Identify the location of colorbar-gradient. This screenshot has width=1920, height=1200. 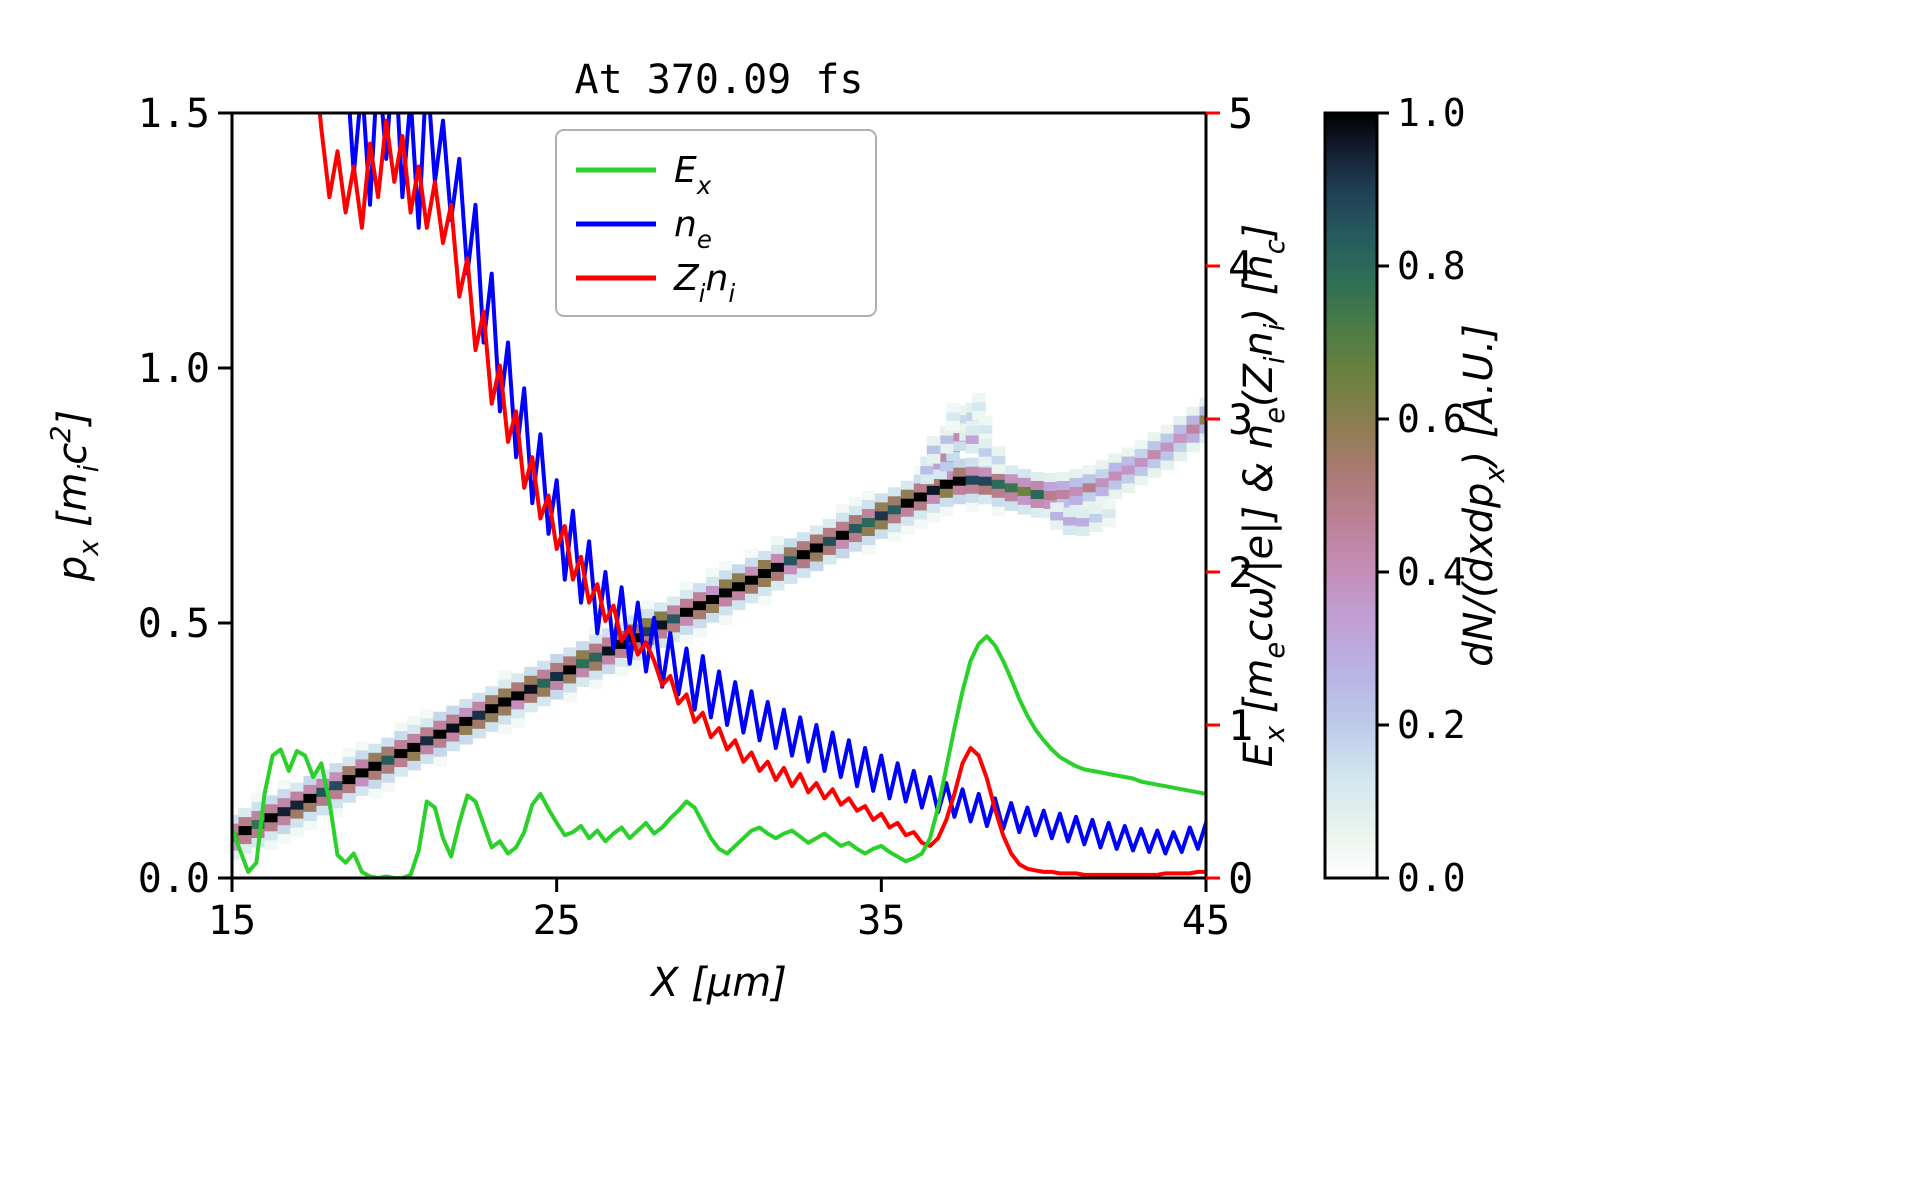
(1351, 495).